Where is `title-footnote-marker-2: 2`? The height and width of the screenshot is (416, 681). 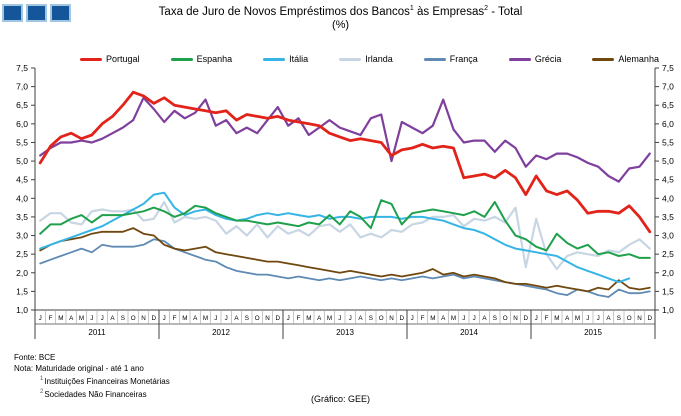
title-footnote-marker-2: 2 is located at coordinates (486, 9).